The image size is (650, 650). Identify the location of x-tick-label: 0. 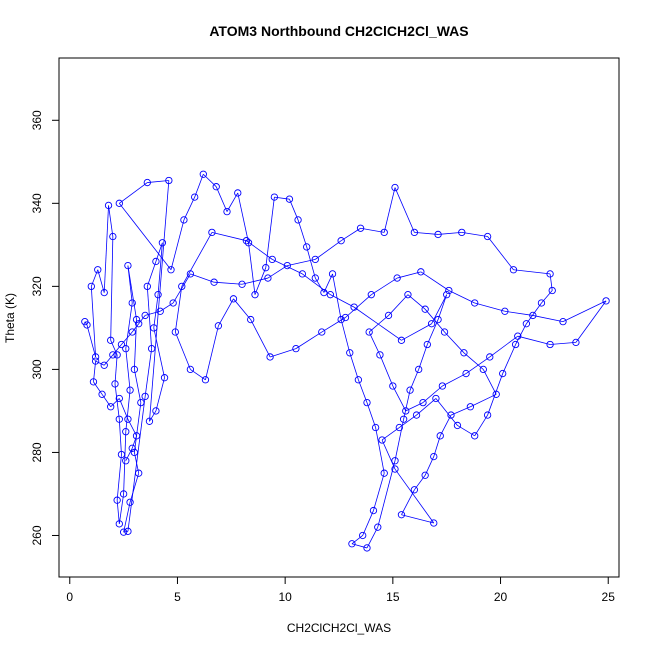
(69, 597).